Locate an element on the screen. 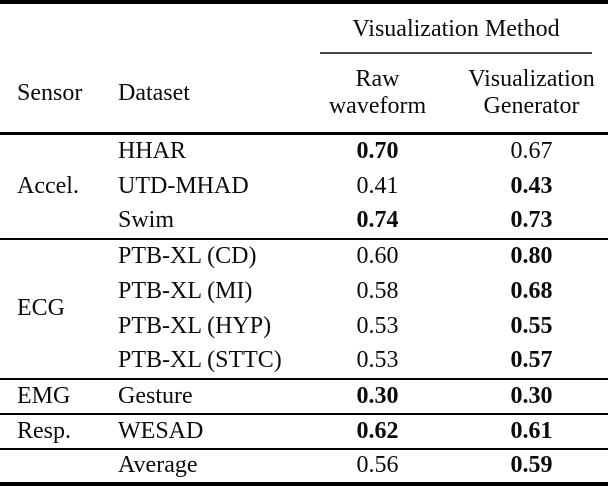 The width and height of the screenshot is (608, 504). average-label-cell: Average is located at coordinates (158, 465).